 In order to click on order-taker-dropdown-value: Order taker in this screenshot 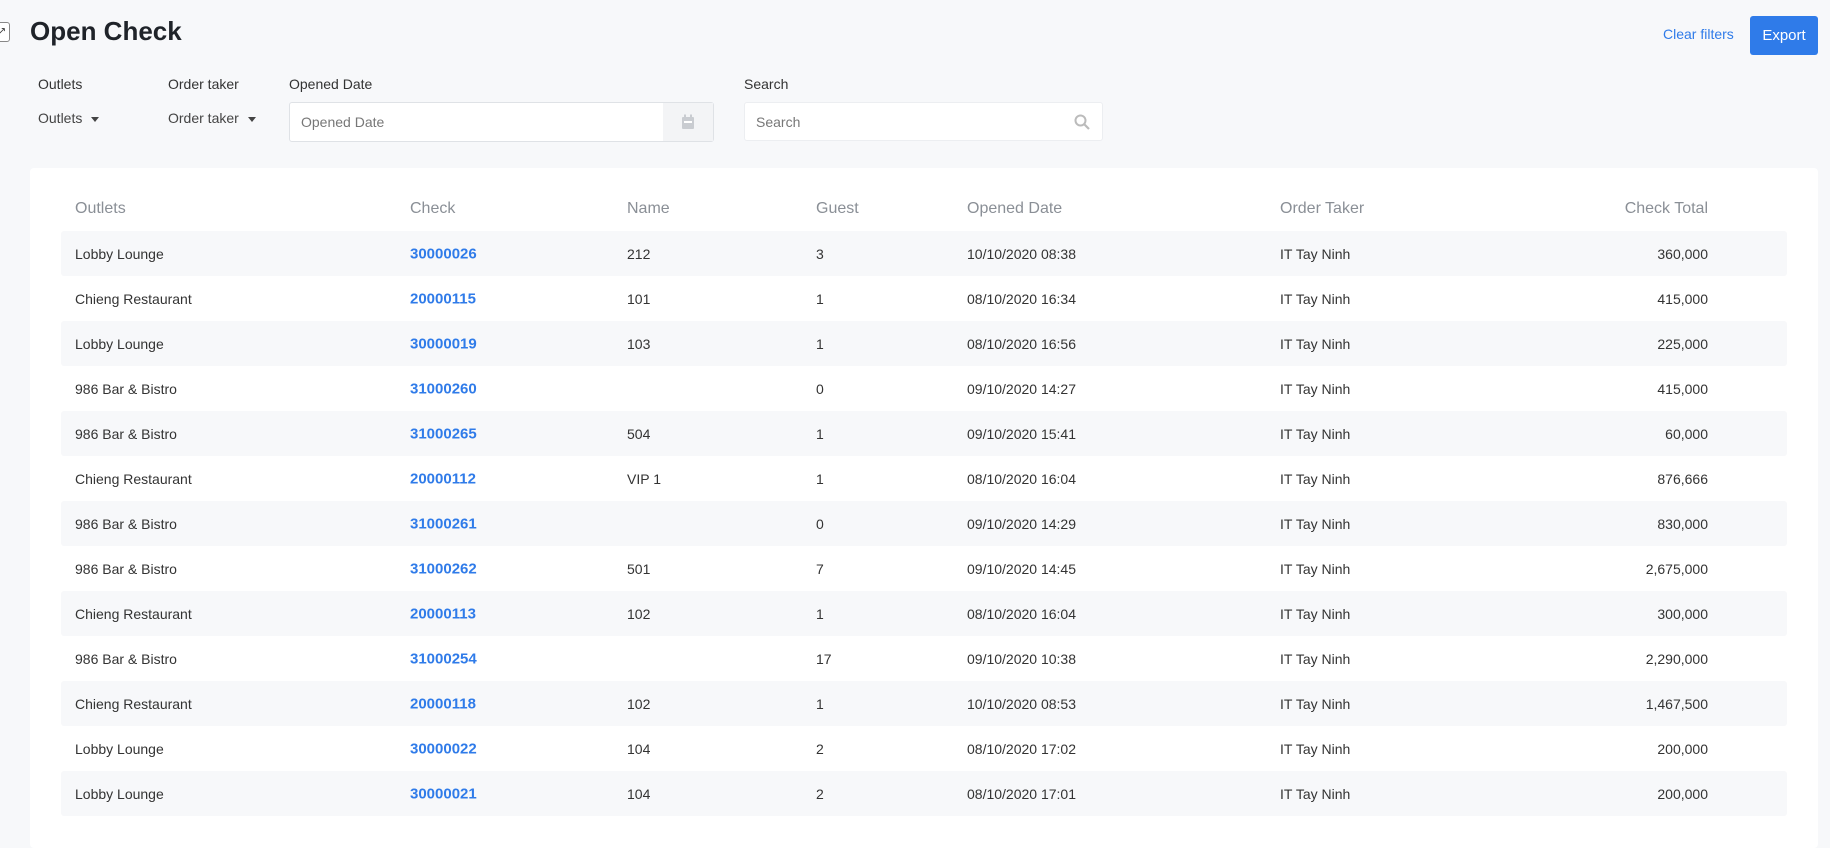, I will do `click(203, 118)`.